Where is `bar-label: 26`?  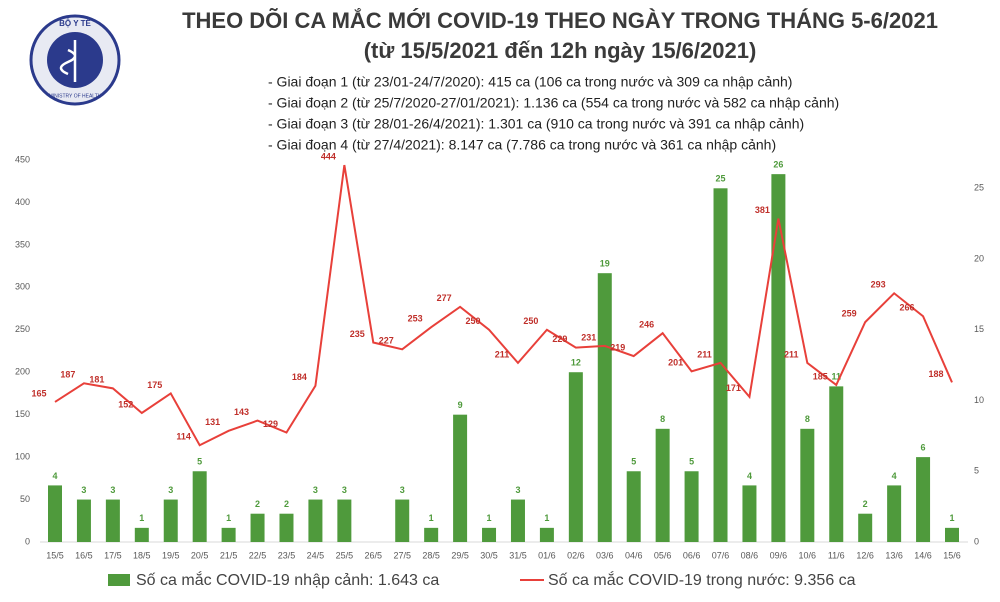
bar-label: 26 is located at coordinates (778, 165).